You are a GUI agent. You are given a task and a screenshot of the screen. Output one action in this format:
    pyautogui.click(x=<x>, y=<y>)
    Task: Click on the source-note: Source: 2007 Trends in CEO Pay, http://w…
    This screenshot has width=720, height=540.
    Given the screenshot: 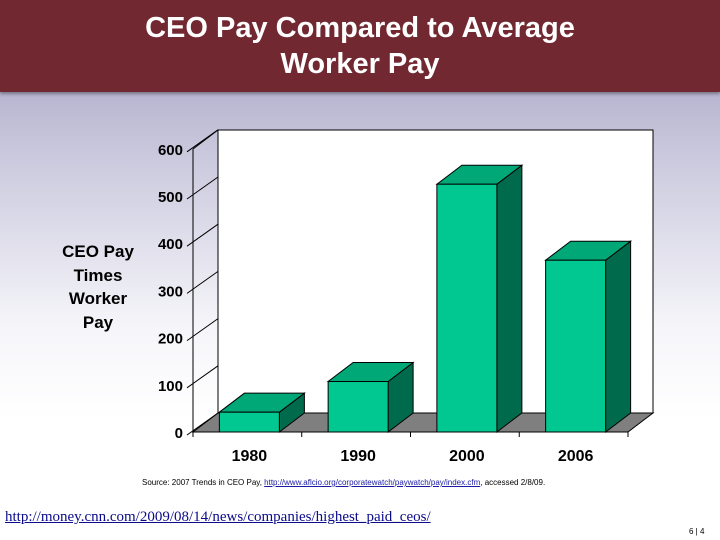 What is the action you would take?
    pyautogui.click(x=422, y=482)
    